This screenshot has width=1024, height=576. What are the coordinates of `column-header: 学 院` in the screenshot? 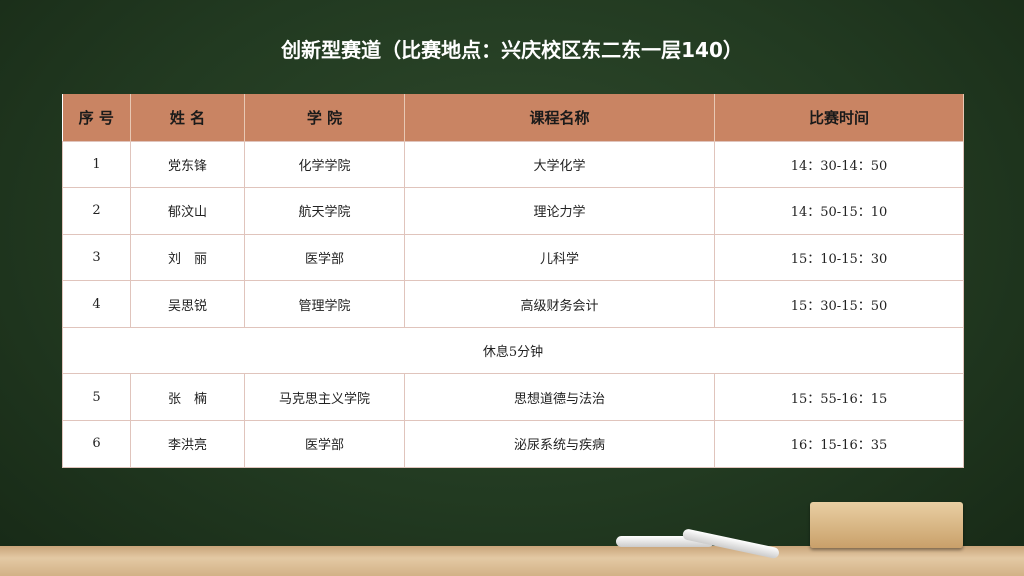 It's located at (324, 117).